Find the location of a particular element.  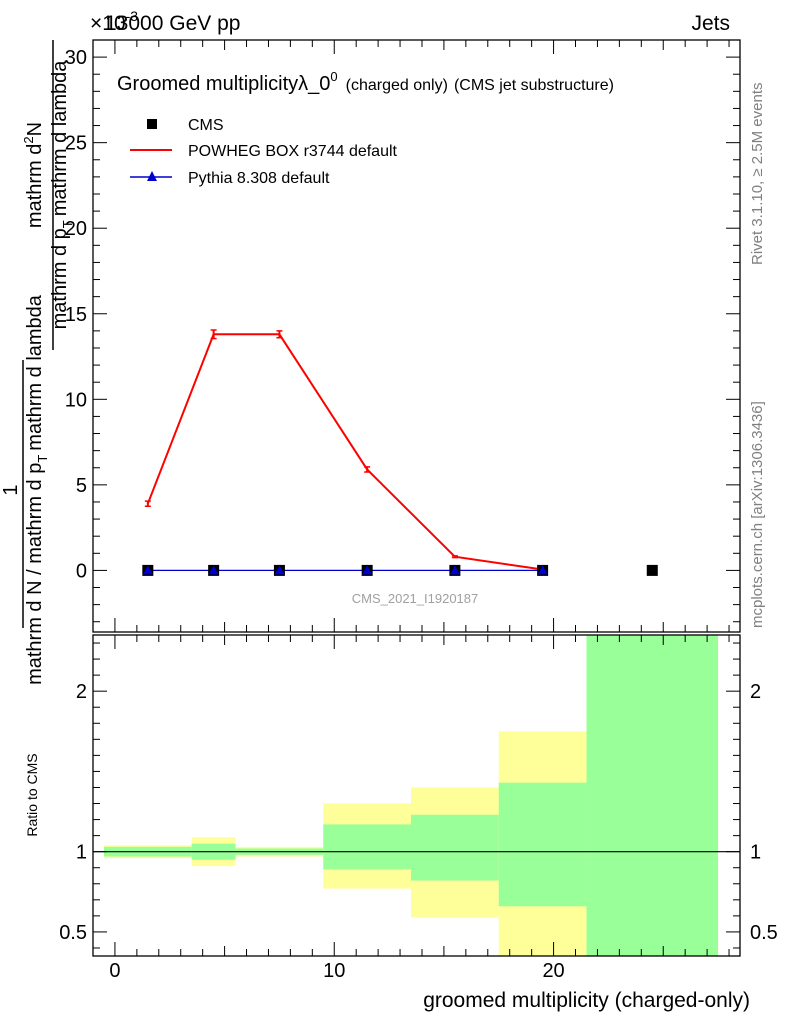

legend-cms-label: CMS is located at coordinates (206, 125).